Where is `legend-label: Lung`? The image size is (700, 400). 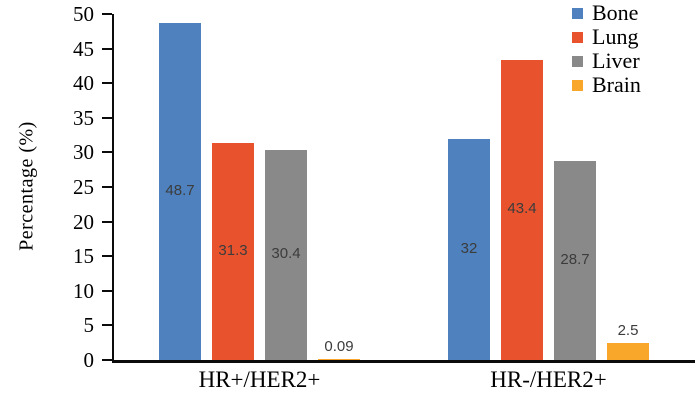 legend-label: Lung is located at coordinates (615, 36).